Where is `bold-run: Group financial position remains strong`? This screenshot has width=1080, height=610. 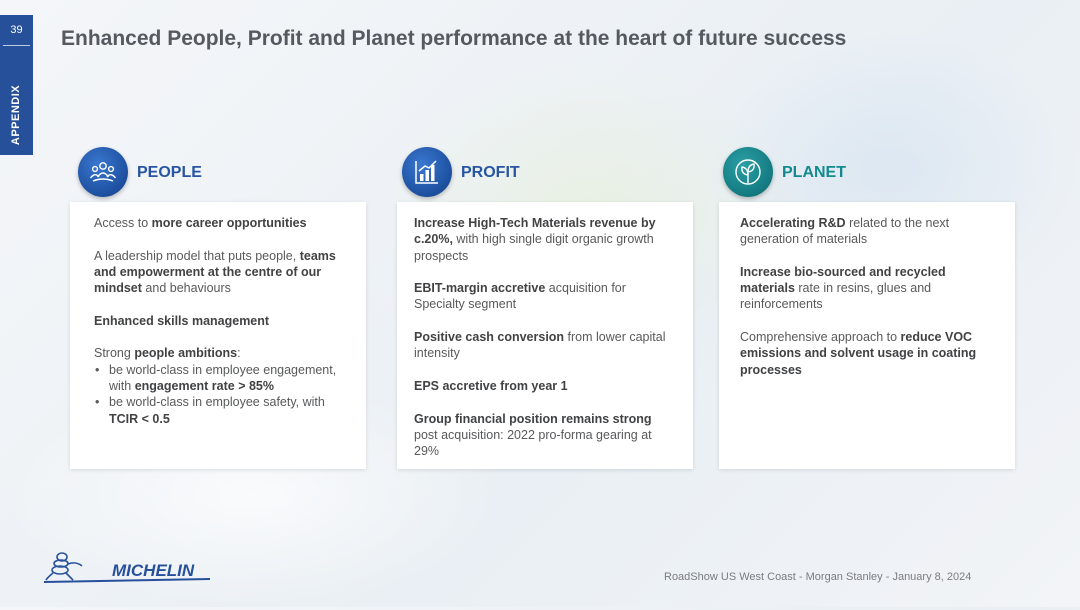
bold-run: Group financial position remains strong is located at coordinates (533, 418).